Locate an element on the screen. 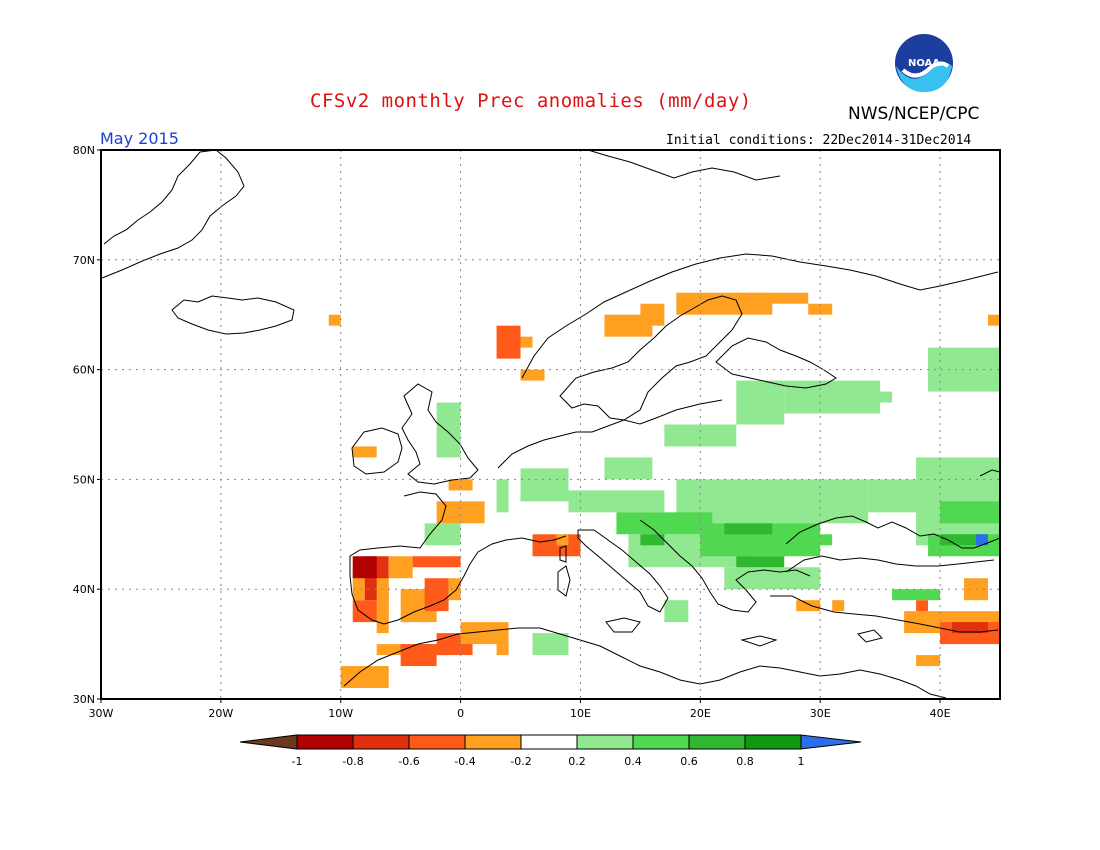 This screenshot has height=850, width=1100. colorbar-tick-label: -0.2 is located at coordinates (520, 761).